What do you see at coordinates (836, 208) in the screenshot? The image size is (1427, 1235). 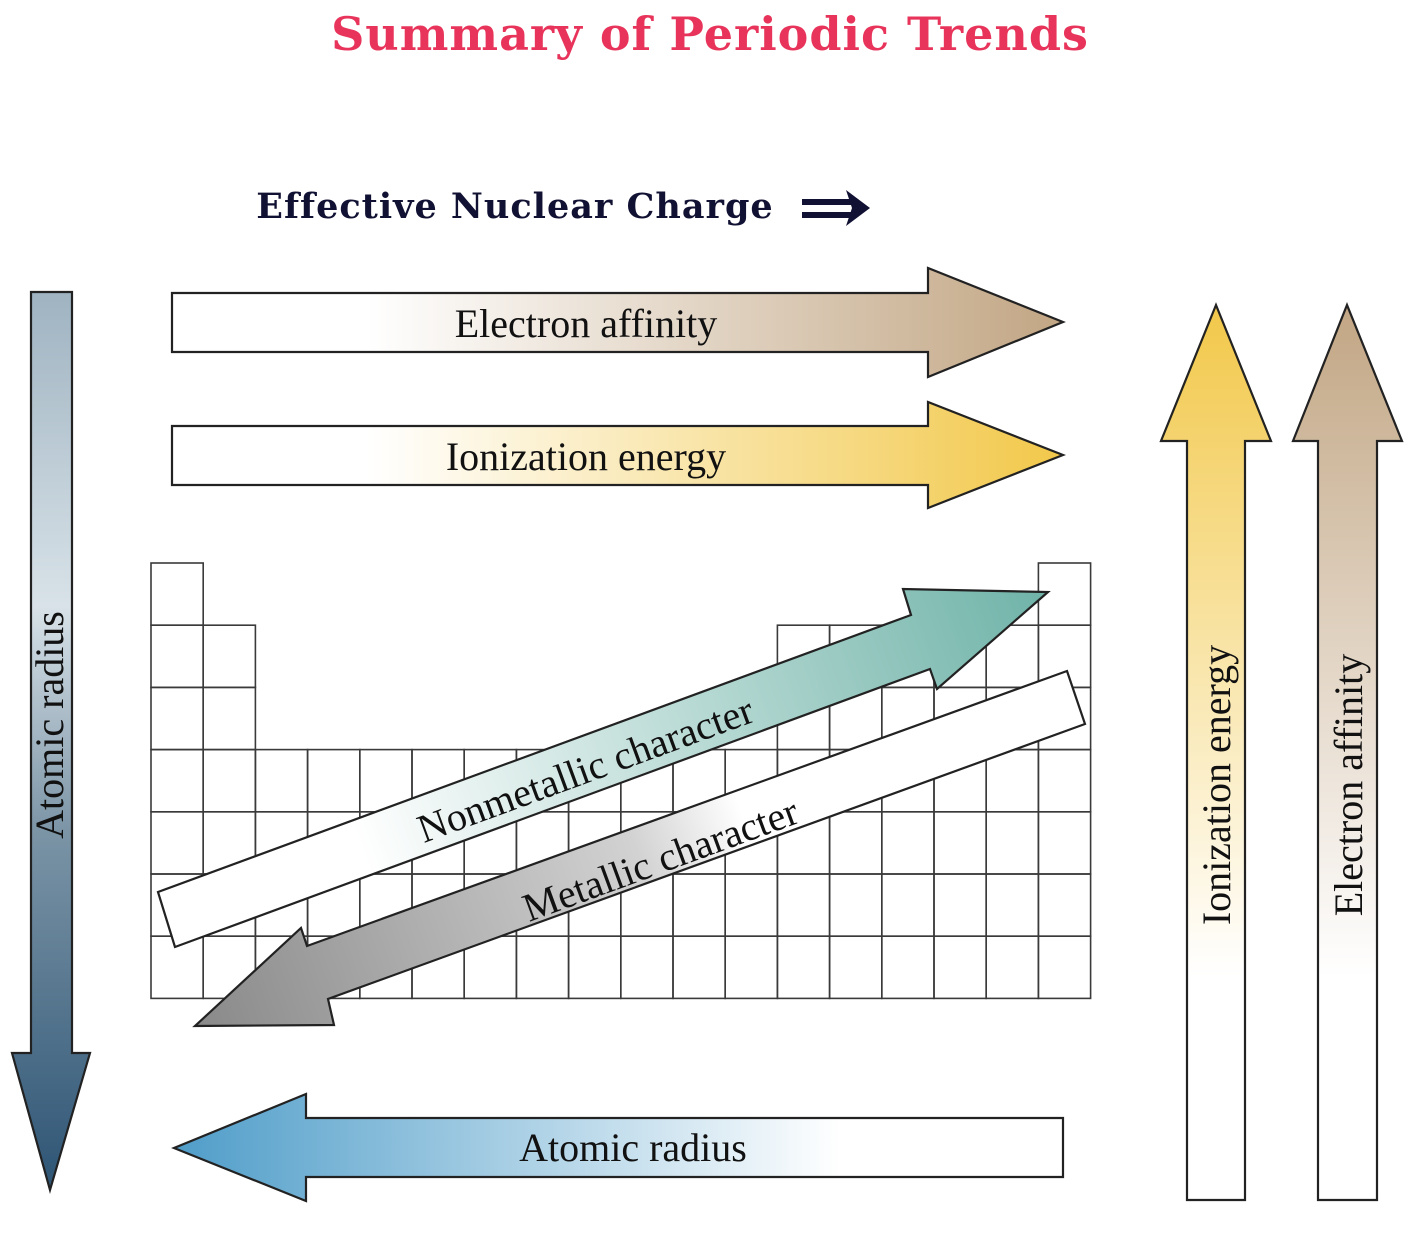 I see `double-arrow-right-icon` at bounding box center [836, 208].